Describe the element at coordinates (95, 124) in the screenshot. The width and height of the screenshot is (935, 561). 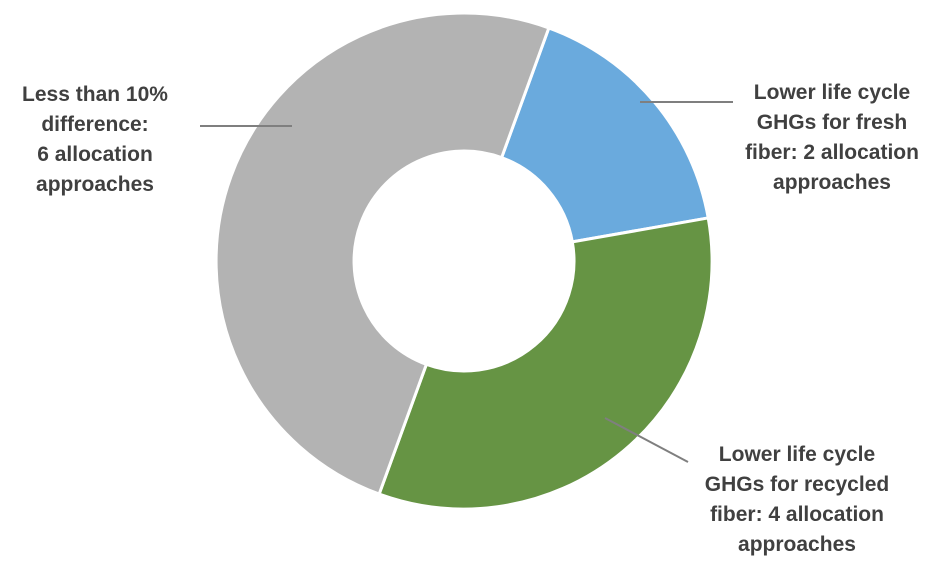
I see `label-less-line-2: difference:` at that location.